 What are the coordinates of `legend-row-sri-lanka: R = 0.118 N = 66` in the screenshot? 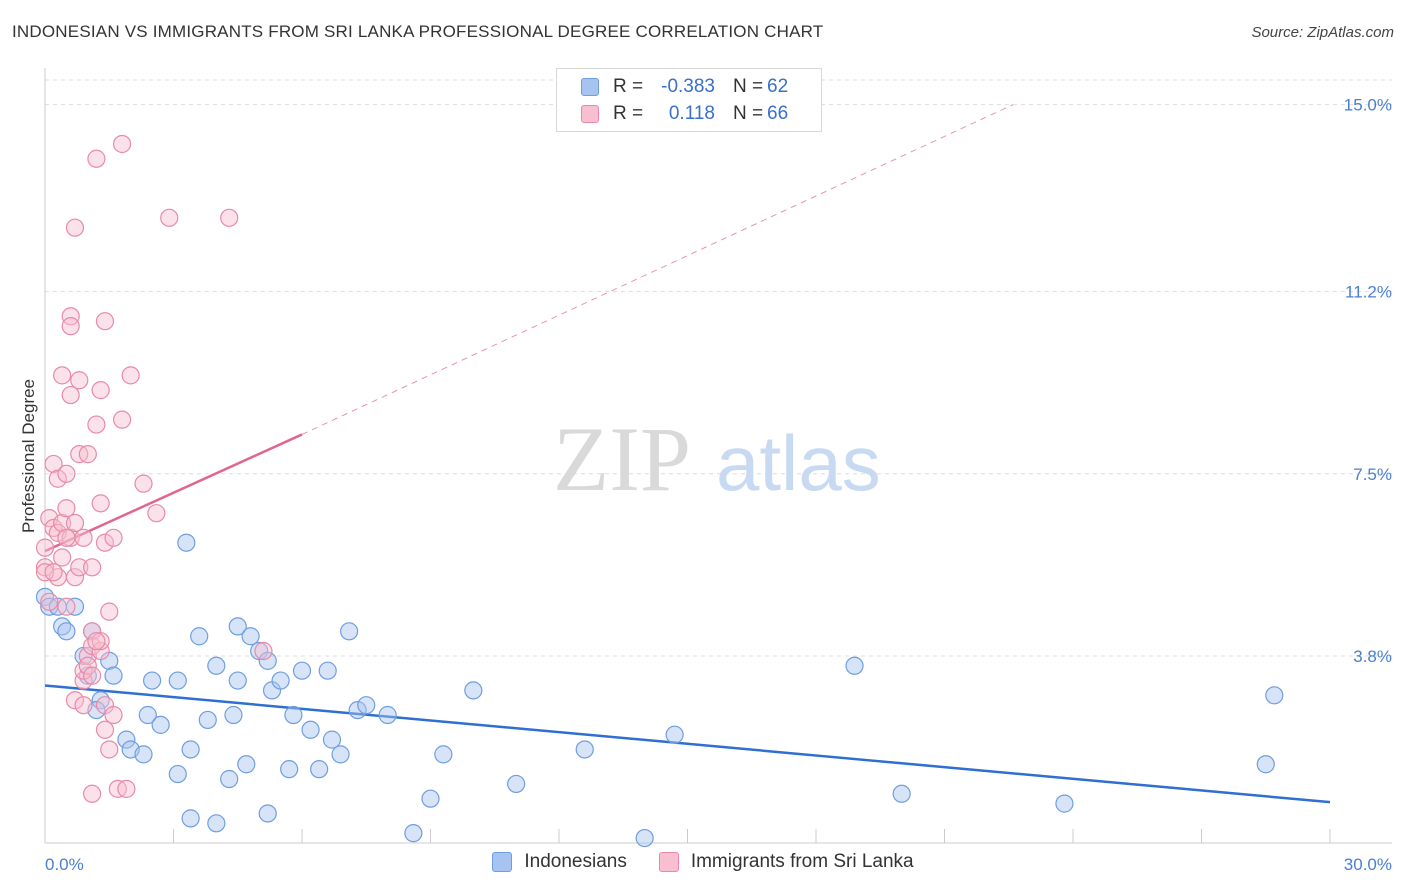 It's located at (684, 114).